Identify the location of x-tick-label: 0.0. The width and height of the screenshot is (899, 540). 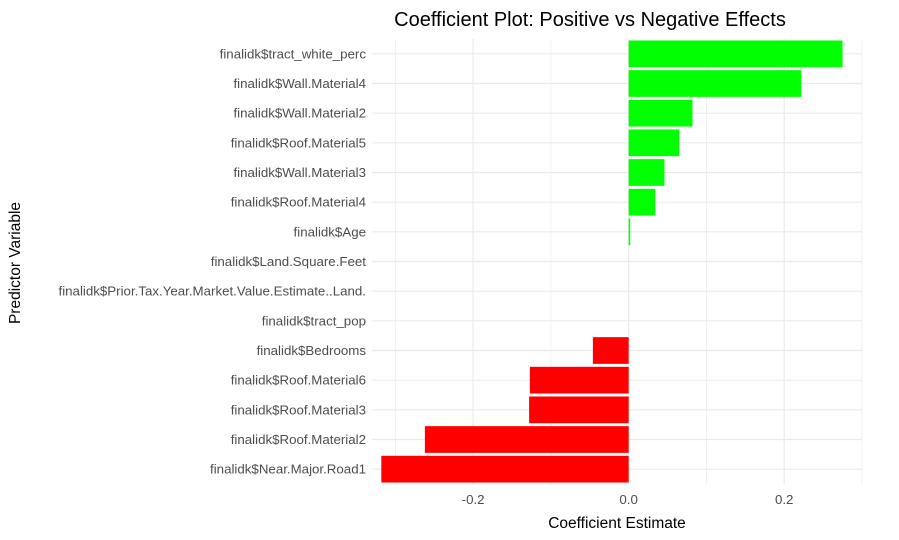
(628, 499).